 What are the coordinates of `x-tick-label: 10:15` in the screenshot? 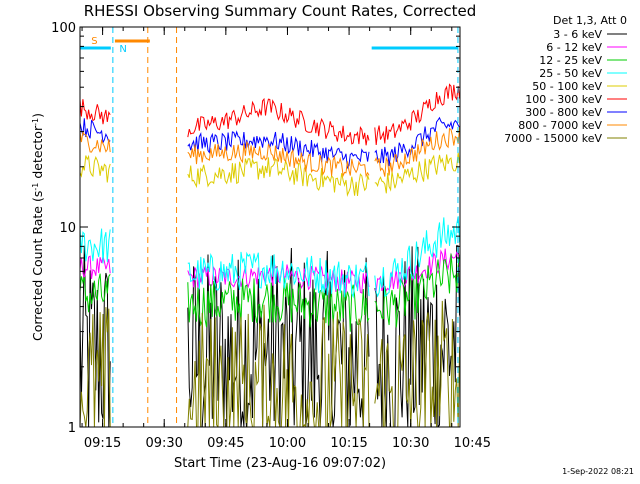 It's located at (348, 443).